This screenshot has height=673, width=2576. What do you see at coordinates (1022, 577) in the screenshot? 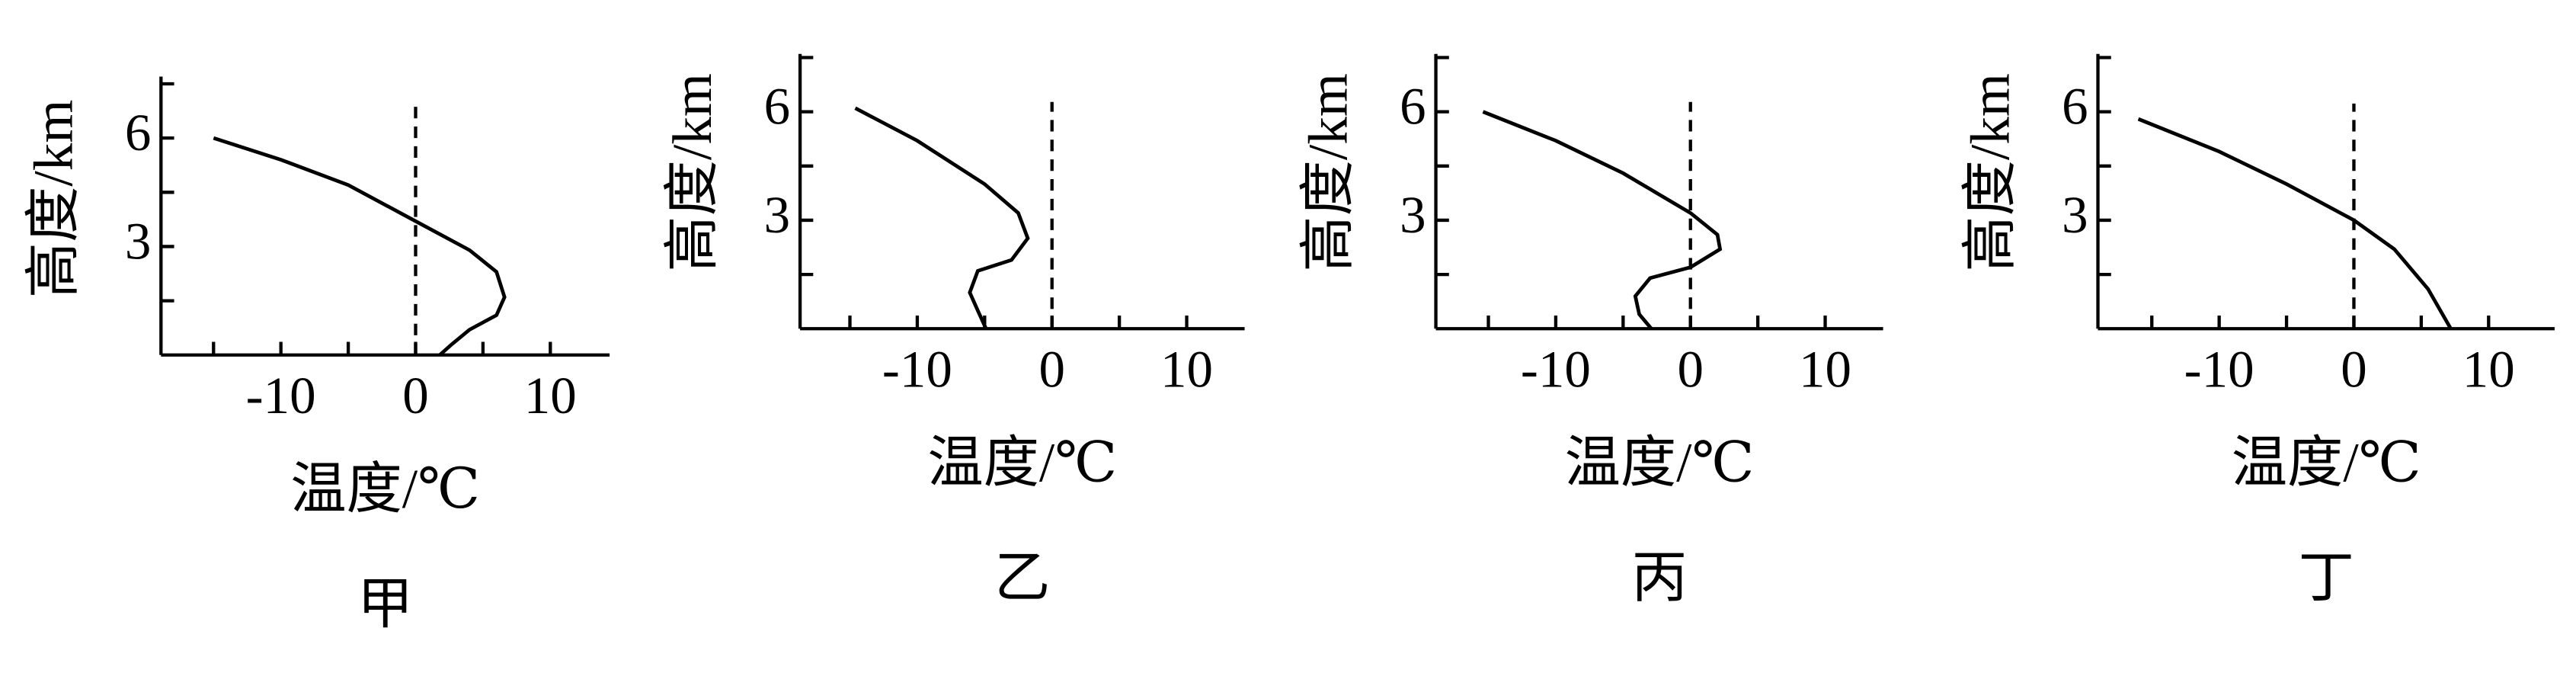
I see `chart-caption: 乙` at bounding box center [1022, 577].